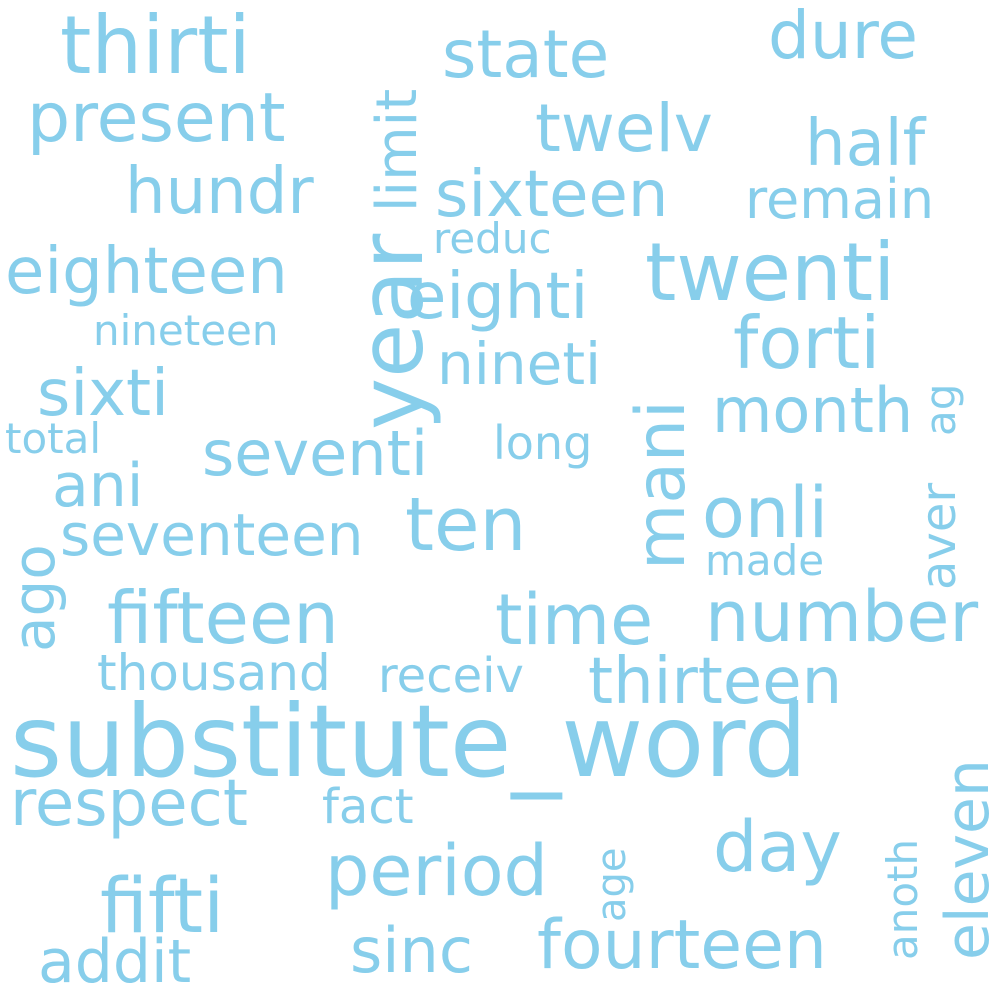 The width and height of the screenshot is (1000, 1000). I want to click on word-period: period, so click(436, 871).